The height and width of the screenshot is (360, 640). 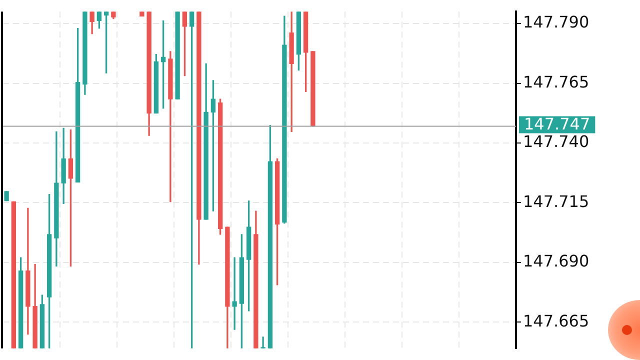 What do you see at coordinates (556, 201) in the screenshot?
I see `y-tick-label: 147.715` at bounding box center [556, 201].